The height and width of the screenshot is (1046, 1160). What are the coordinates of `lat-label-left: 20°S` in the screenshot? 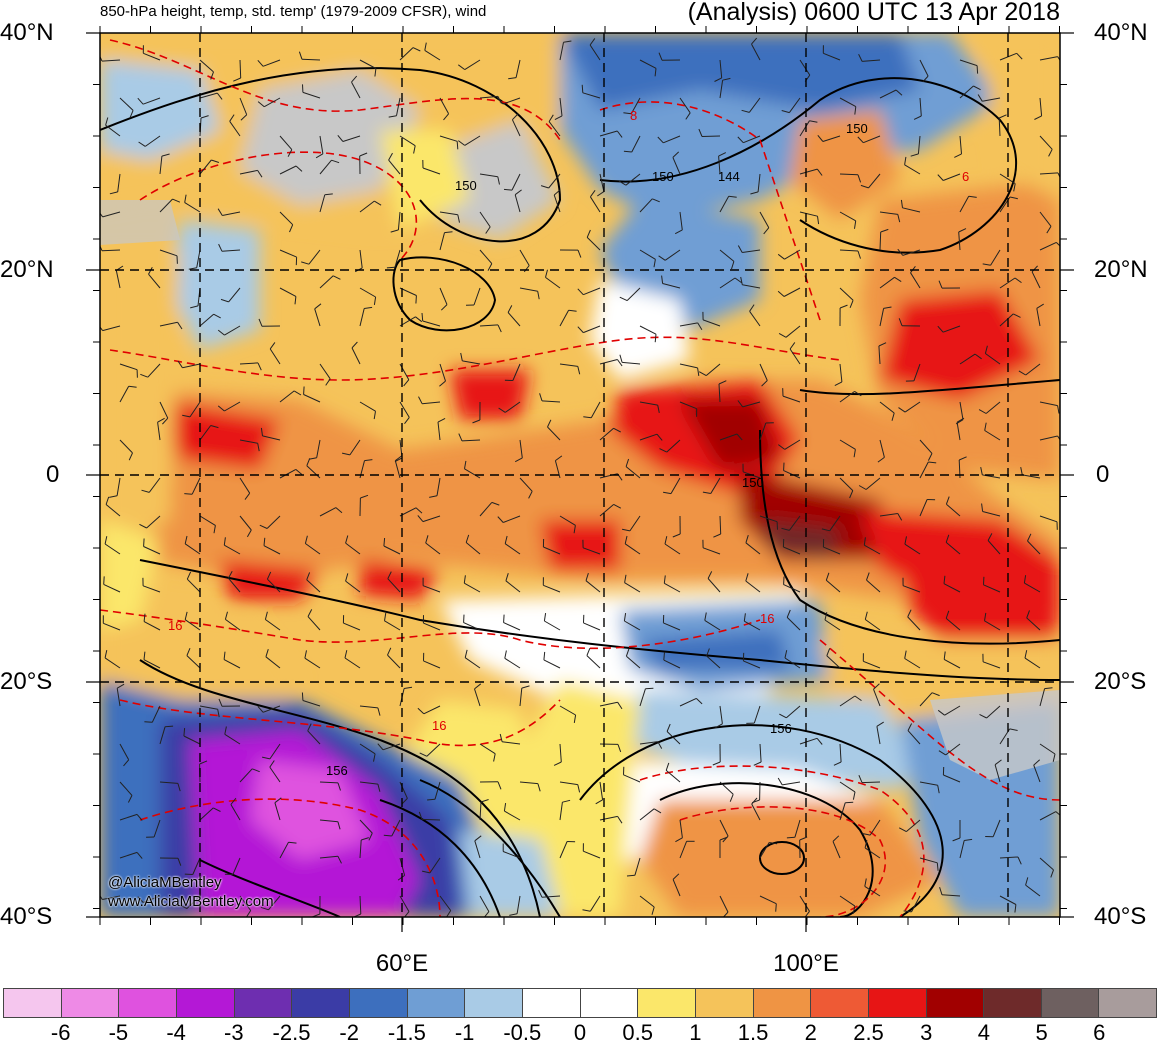 It's located at (47, 682).